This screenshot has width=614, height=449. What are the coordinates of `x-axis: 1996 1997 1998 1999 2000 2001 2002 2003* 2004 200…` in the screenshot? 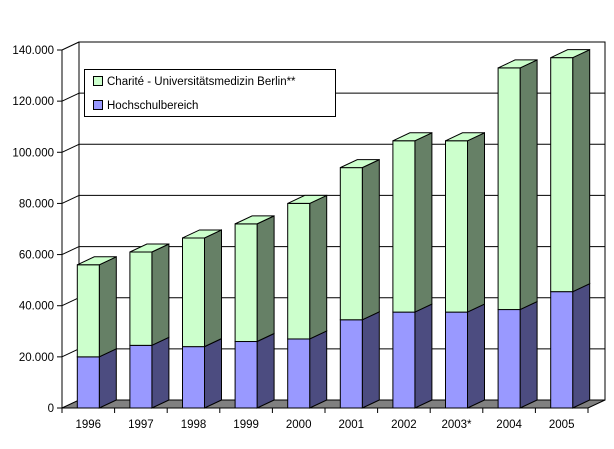 It's located at (325, 419).